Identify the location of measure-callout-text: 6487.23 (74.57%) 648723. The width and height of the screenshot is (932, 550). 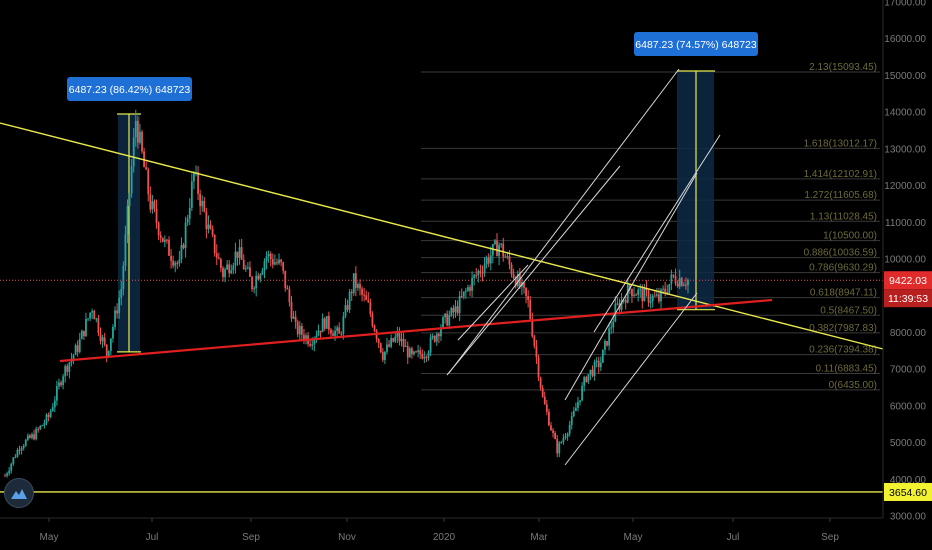
(696, 45).